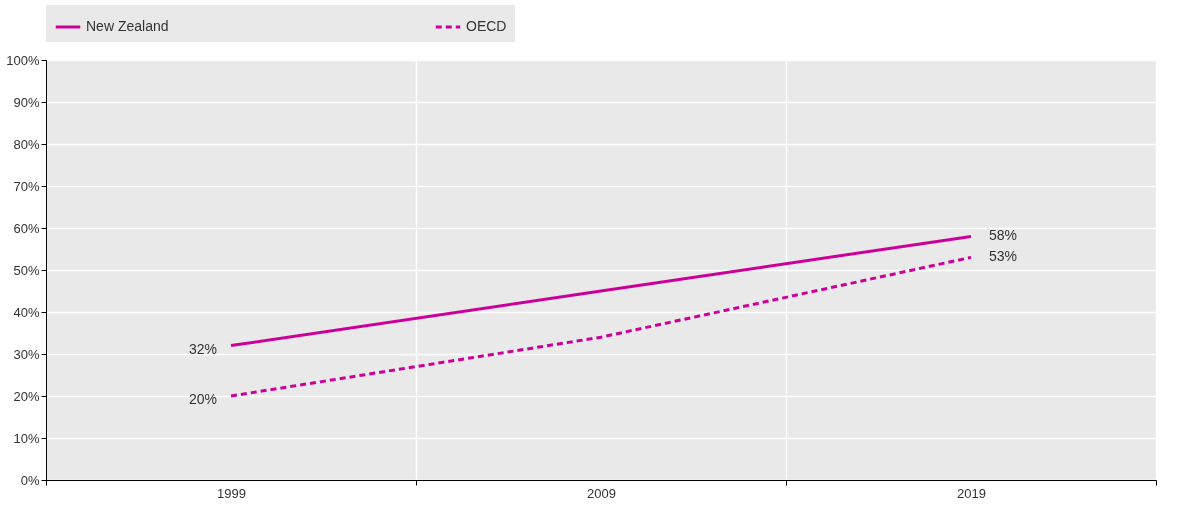 This screenshot has width=1186, height=529. Describe the element at coordinates (601, 493) in the screenshot. I see `x-tick-label: 2009` at that location.